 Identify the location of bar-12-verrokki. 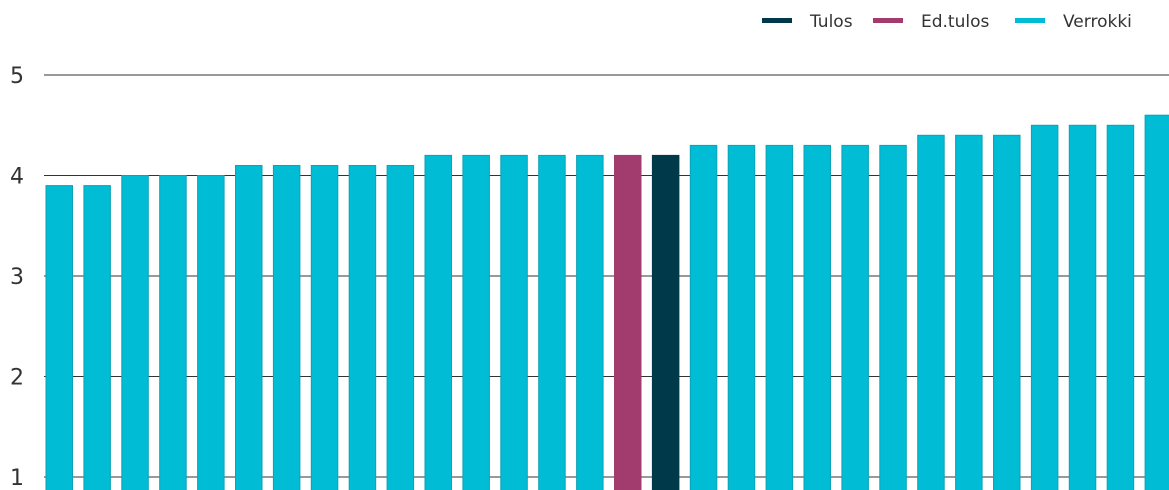
(476, 322).